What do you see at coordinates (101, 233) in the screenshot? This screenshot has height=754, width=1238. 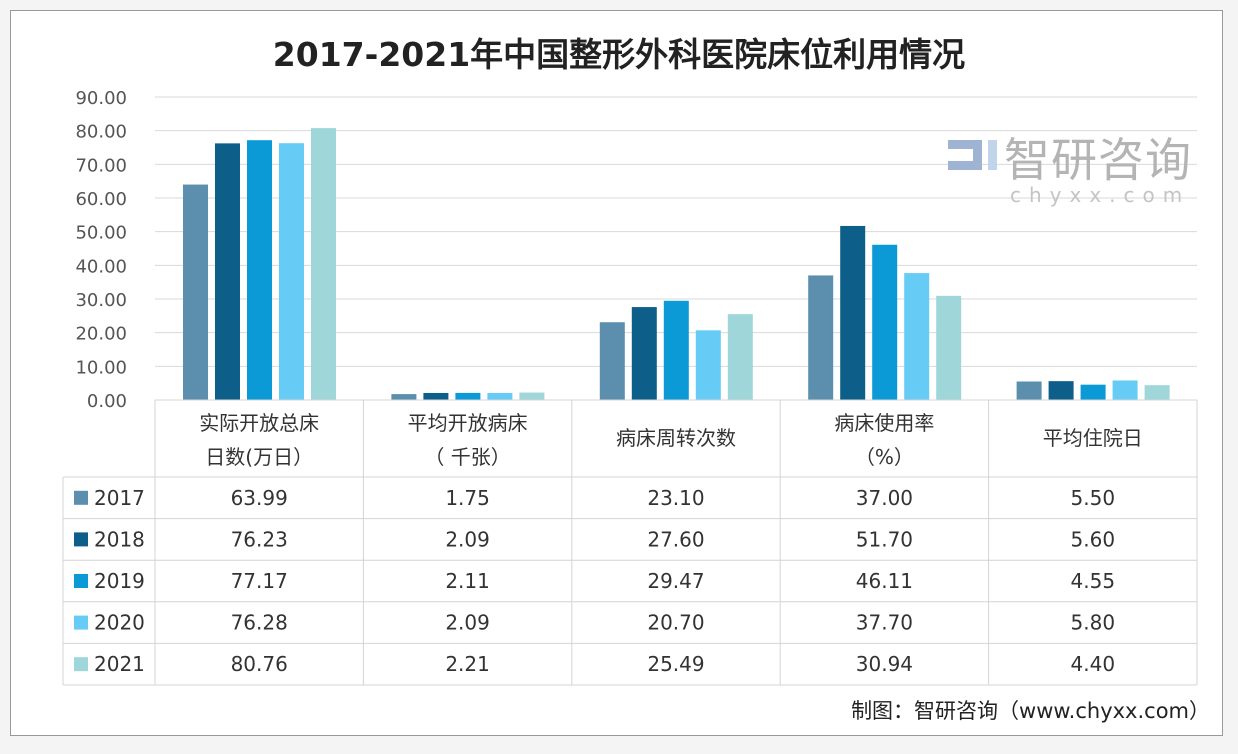 I see `y-tick-label: 50.00` at bounding box center [101, 233].